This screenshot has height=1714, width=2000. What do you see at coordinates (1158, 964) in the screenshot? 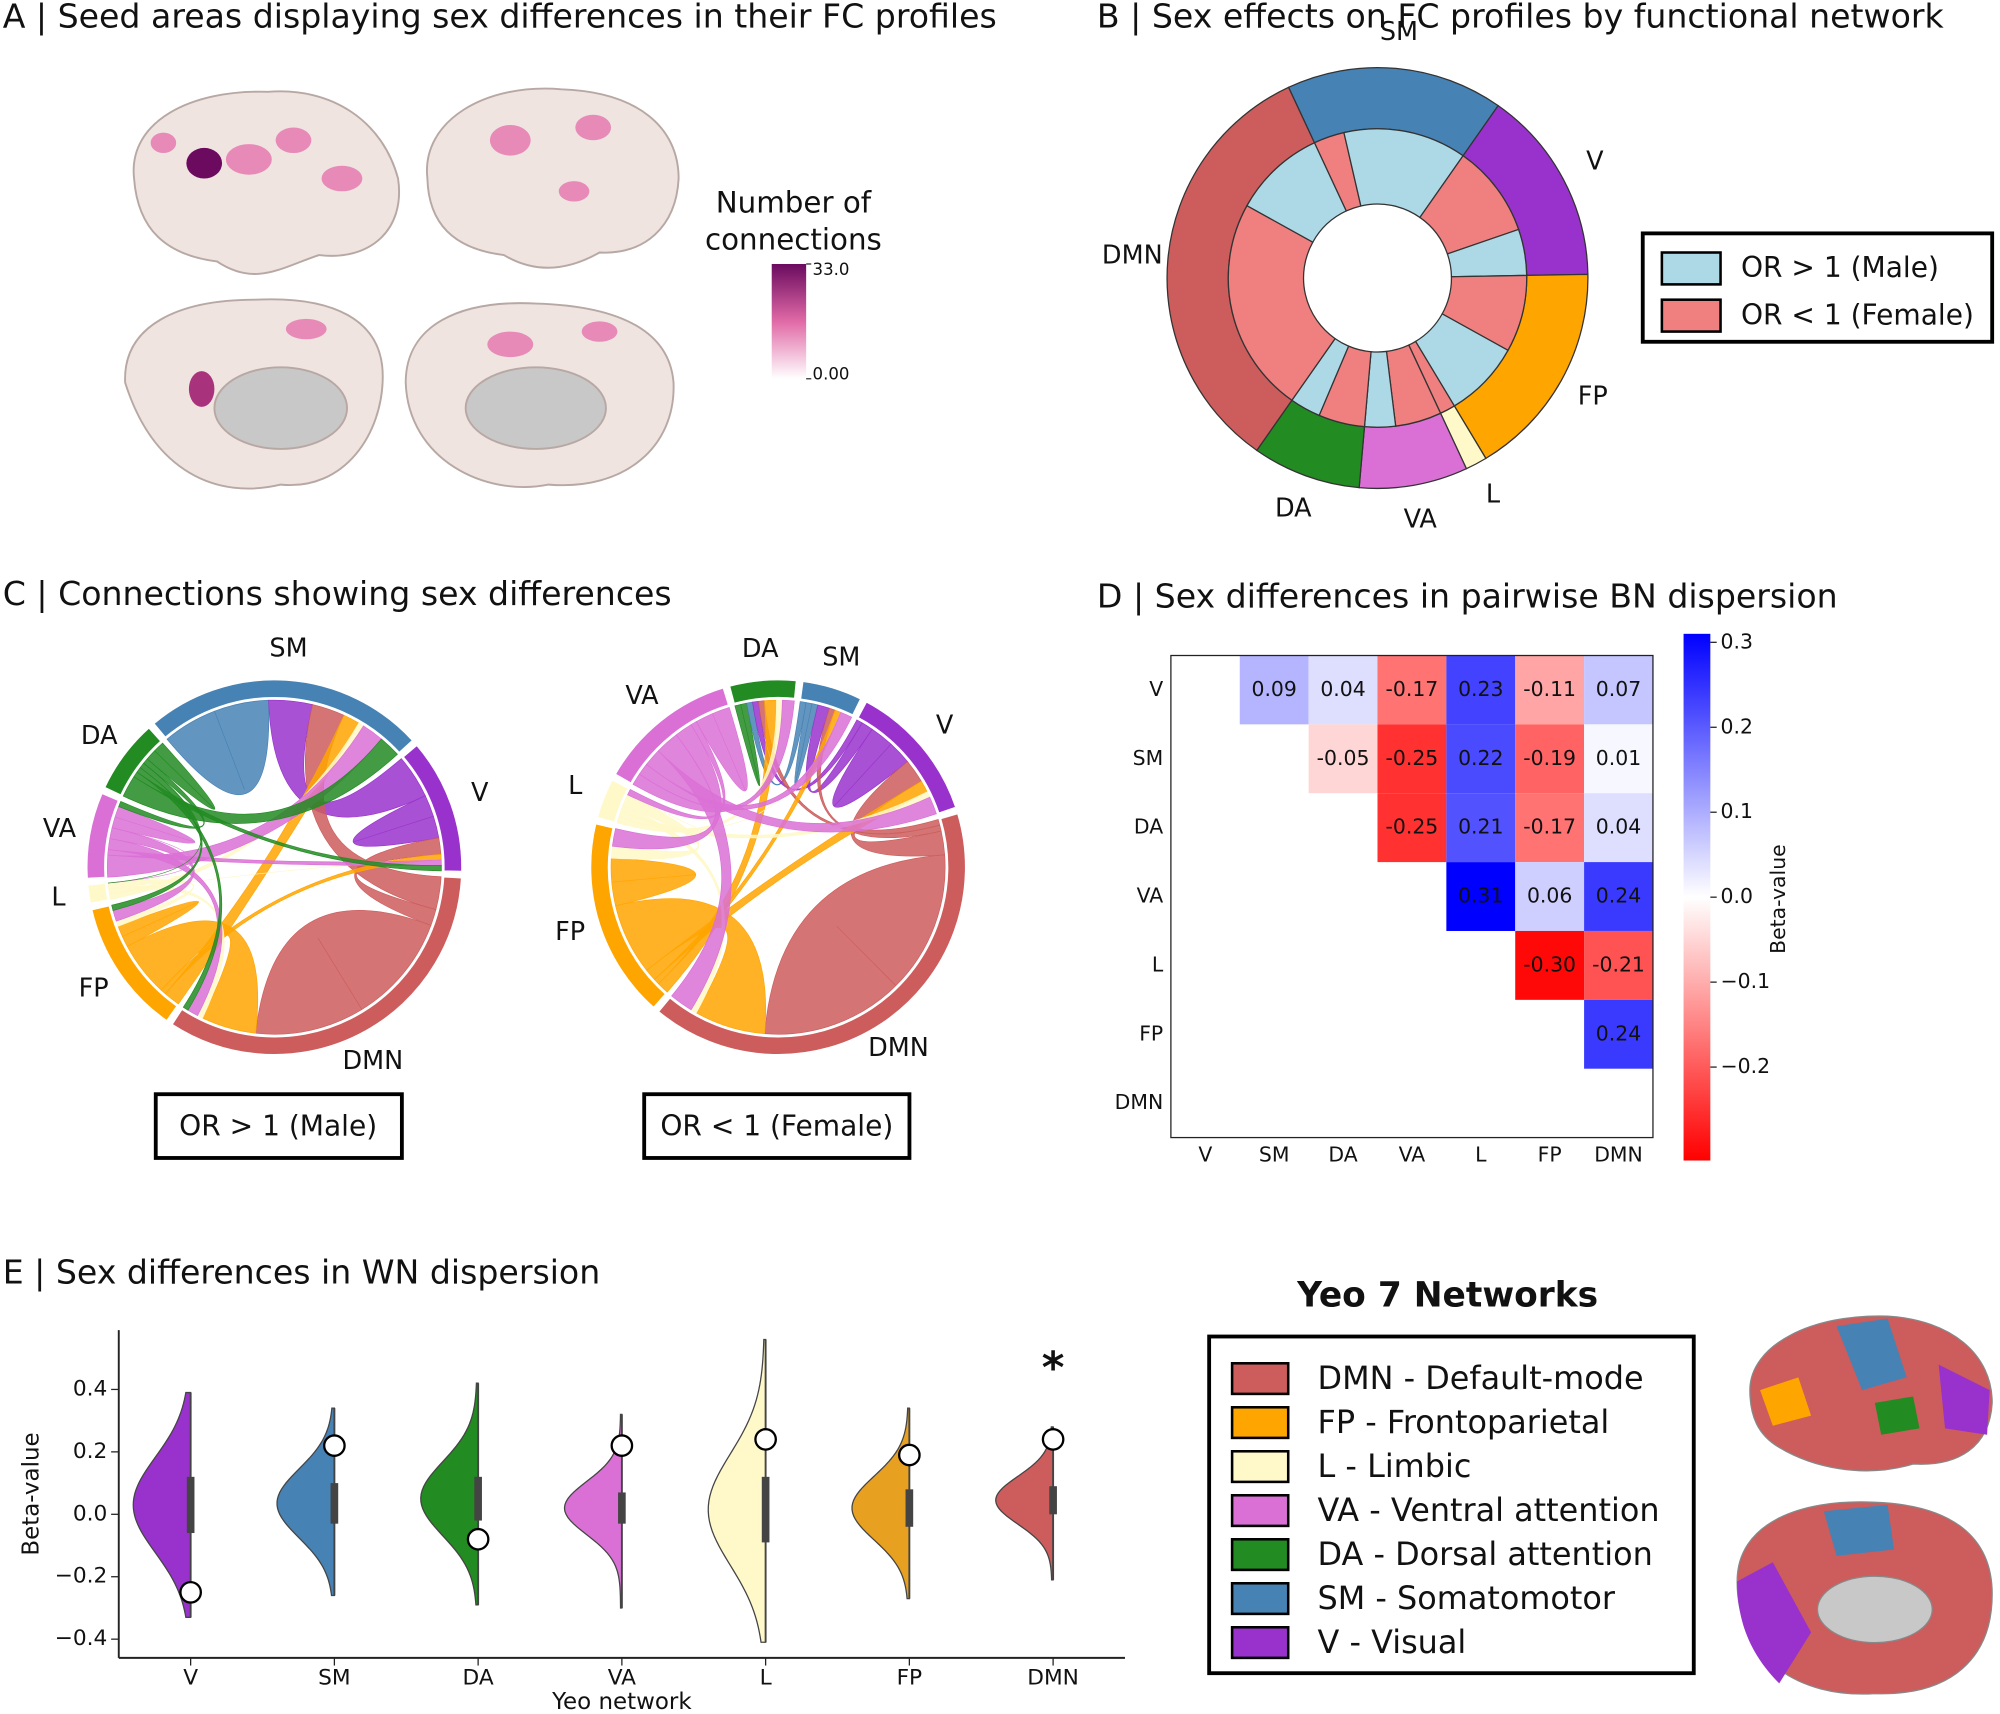
I see `row-label: L` at bounding box center [1158, 964].